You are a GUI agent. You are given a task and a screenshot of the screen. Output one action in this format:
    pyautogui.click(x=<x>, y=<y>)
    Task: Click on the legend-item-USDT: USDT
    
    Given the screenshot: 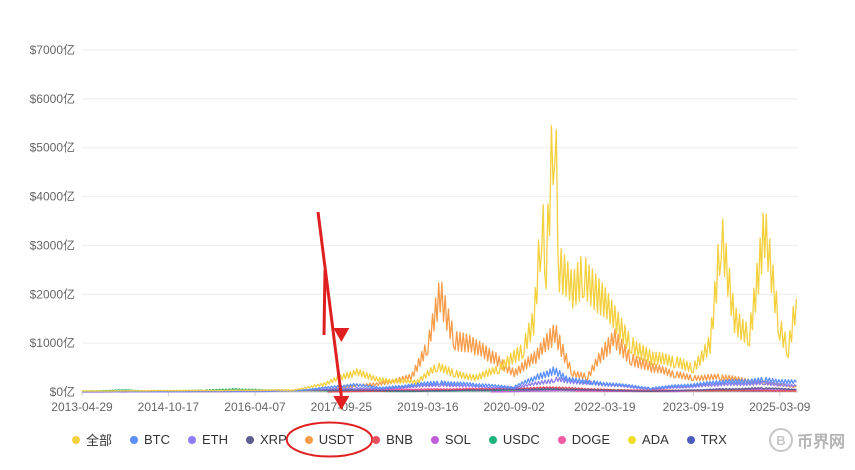 What is the action you would take?
    pyautogui.click(x=329, y=439)
    